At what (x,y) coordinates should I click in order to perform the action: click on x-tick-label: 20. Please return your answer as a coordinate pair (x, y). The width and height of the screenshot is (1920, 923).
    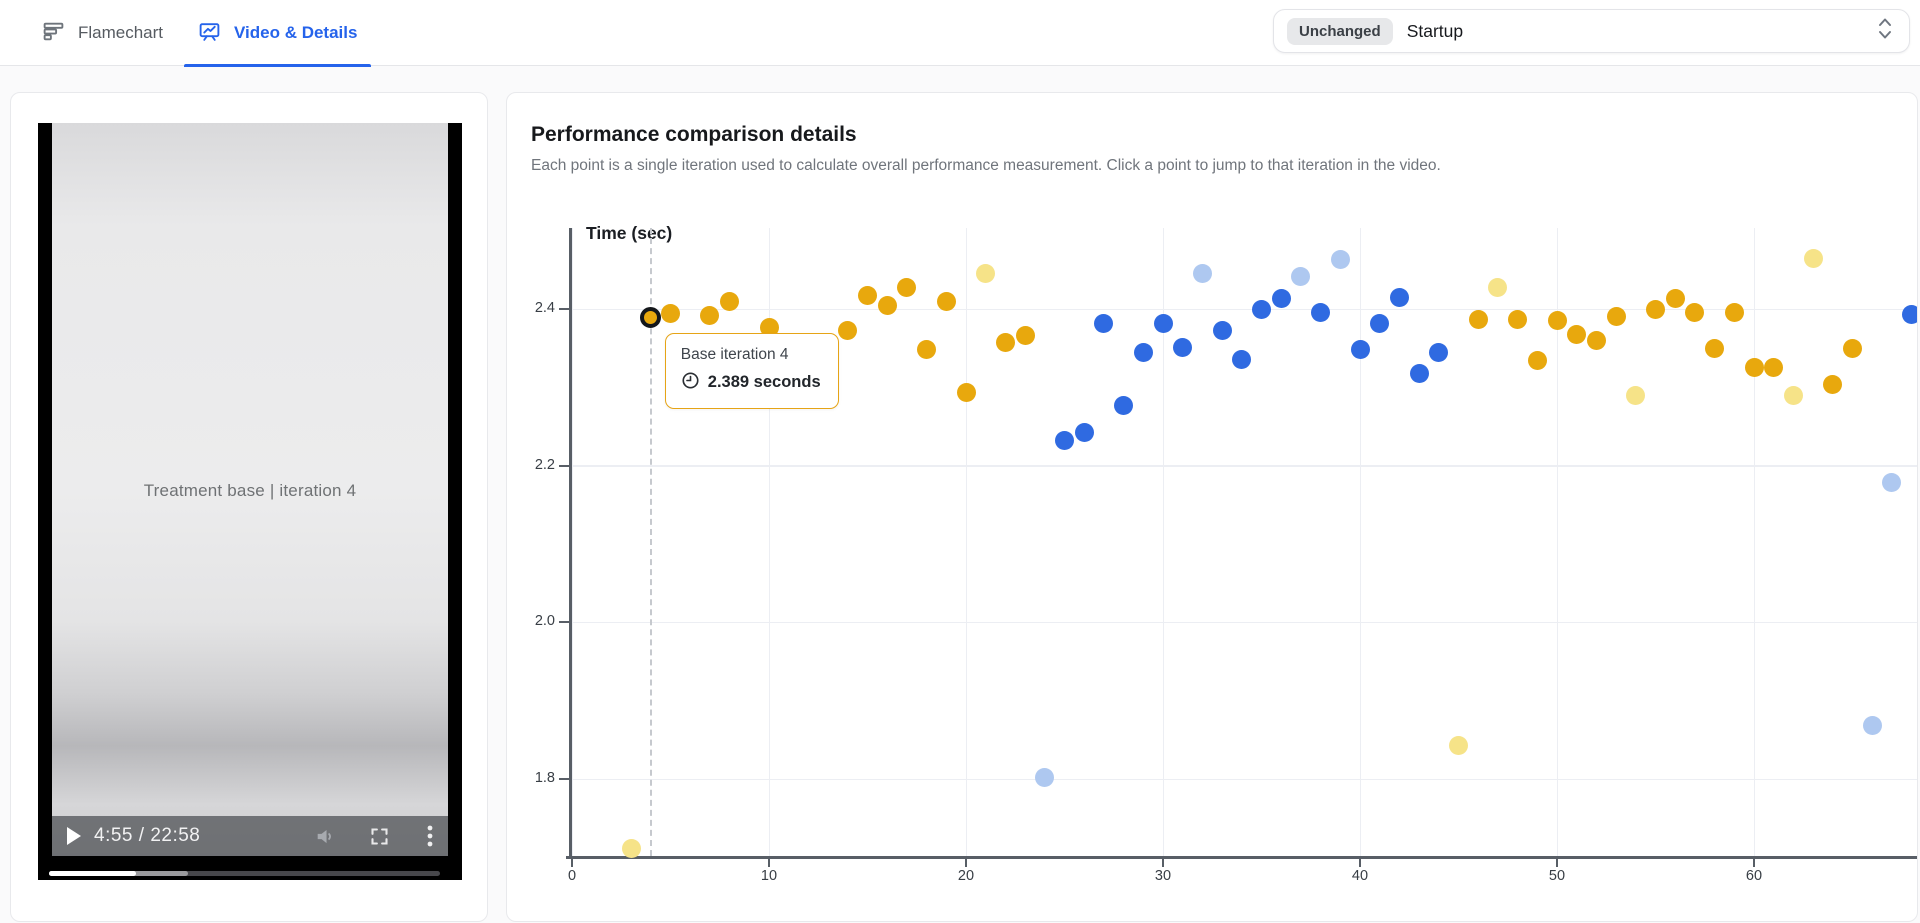
    Looking at the image, I should click on (966, 876).